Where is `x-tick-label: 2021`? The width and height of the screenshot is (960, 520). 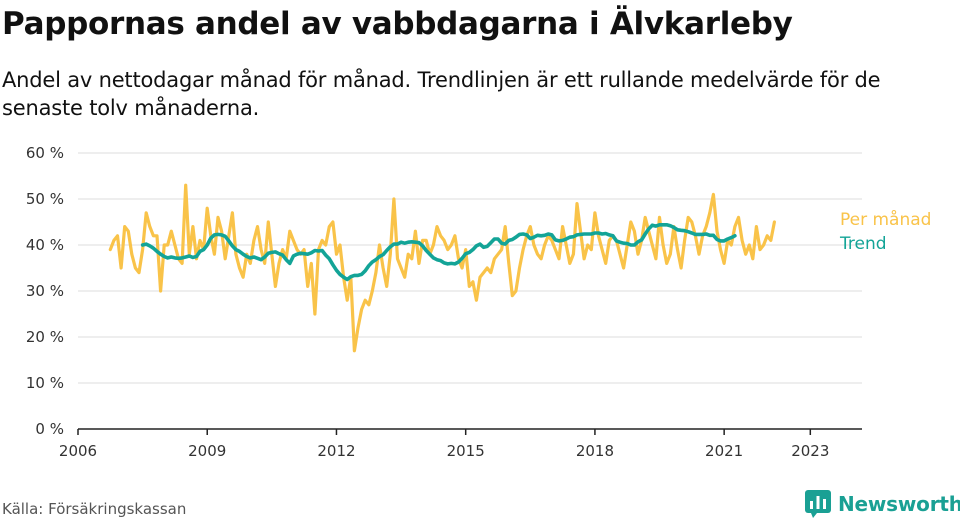
x-tick-label: 2021 is located at coordinates (724, 451).